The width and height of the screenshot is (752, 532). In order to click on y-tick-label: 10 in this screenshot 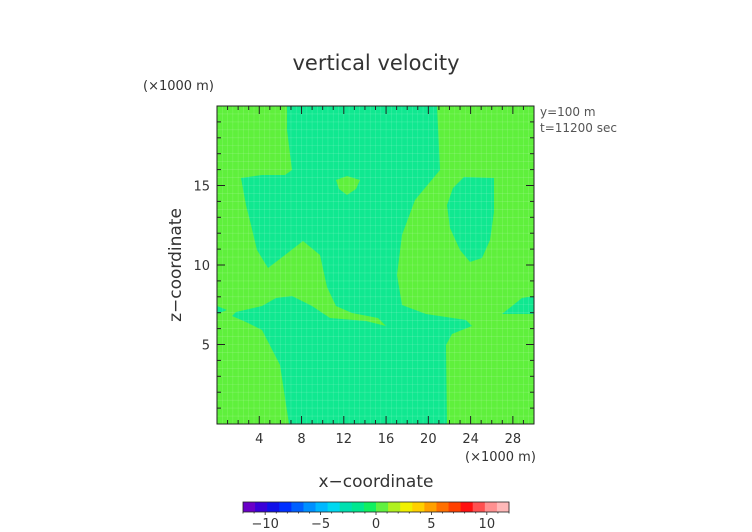, I will do `click(201, 266)`.